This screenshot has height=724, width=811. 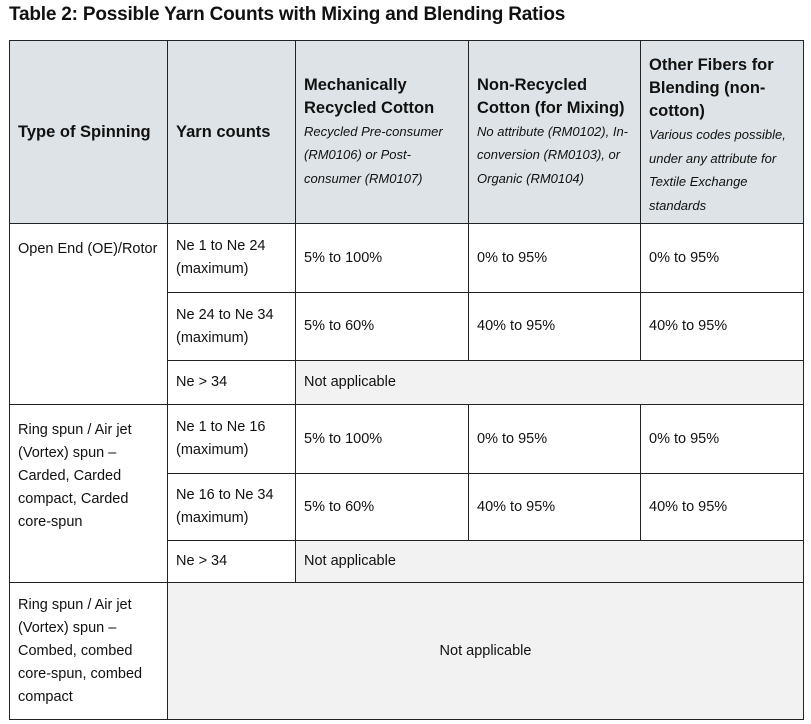 I want to click on yarn-count: Ne 24 to Ne 34 (maximum), so click(x=231, y=326).